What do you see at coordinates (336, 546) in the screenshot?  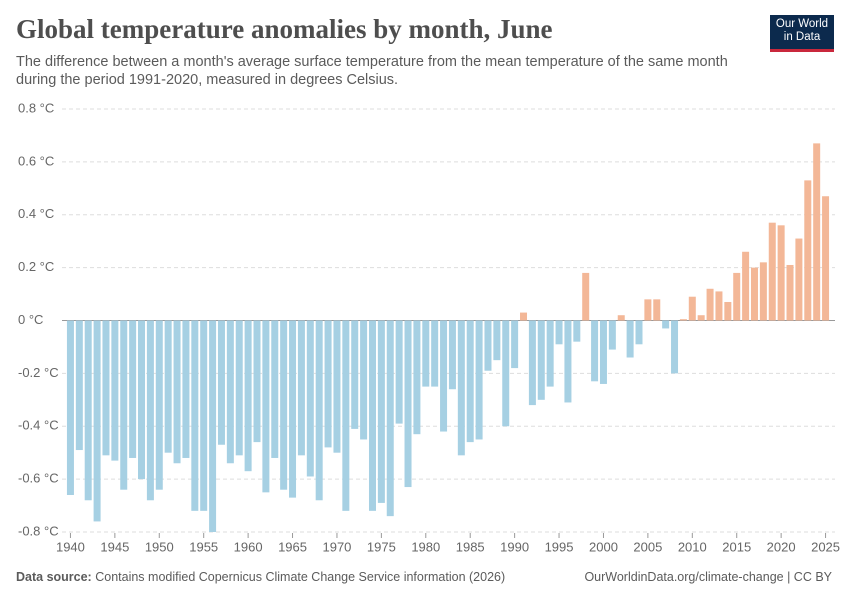 I see `x-tick-label: 1970` at bounding box center [336, 546].